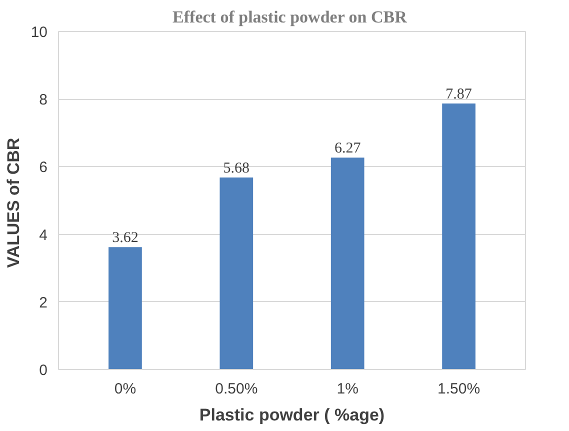 The height and width of the screenshot is (431, 569). What do you see at coordinates (236, 389) in the screenshot?
I see `x-tick-label: 0.50%` at bounding box center [236, 389].